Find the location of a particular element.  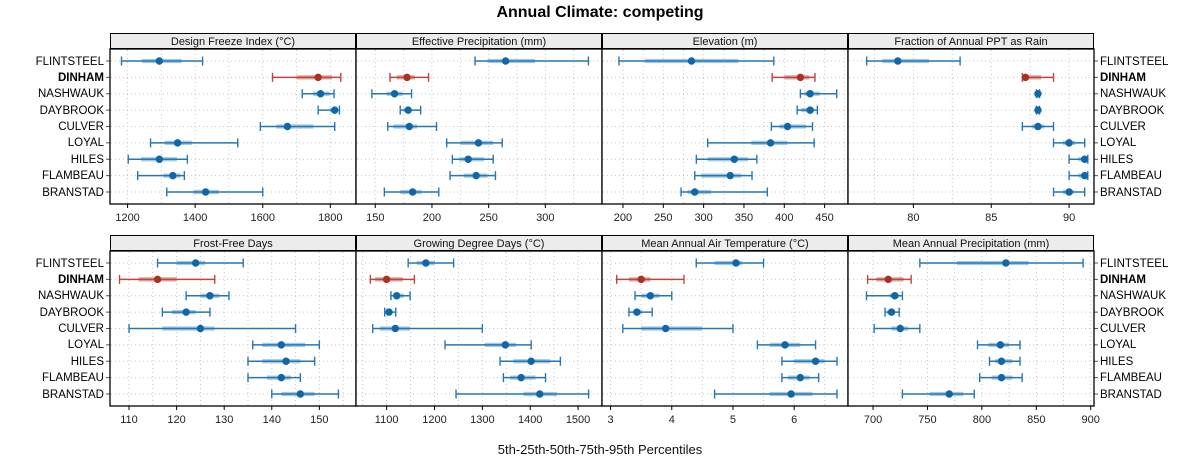

panel-mean-annual-air-temperature: Mean Annual Air Temperature (°C) 3 4 5 6 is located at coordinates (725, 334).